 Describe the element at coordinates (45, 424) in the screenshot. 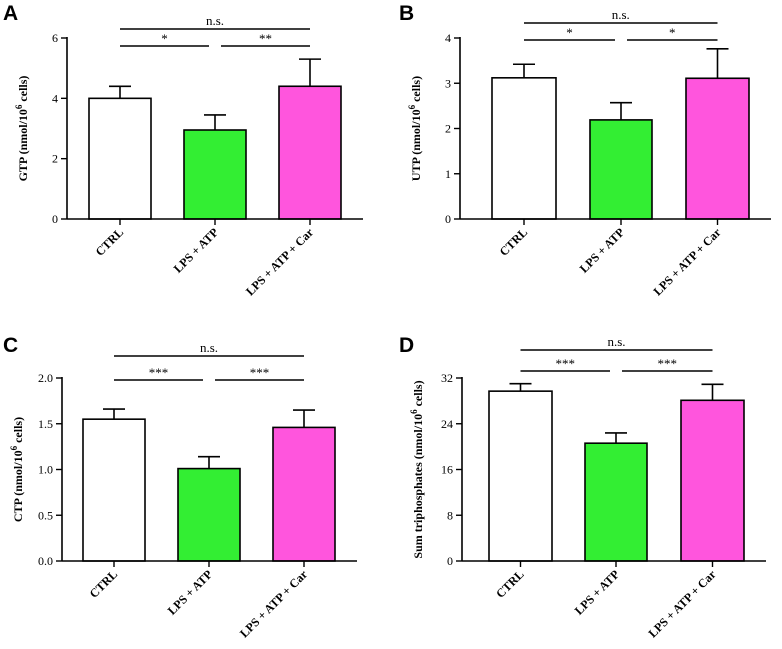

I see `y-tick-label: 1.5` at that location.